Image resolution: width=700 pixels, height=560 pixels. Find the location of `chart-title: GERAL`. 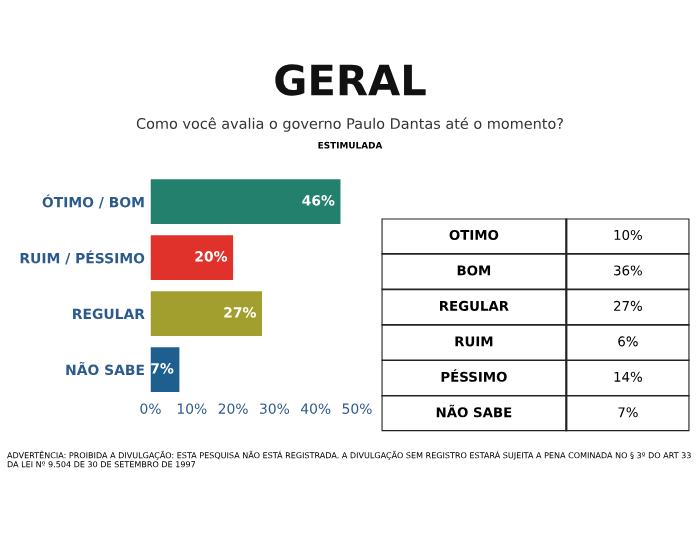

chart-title: GERAL is located at coordinates (350, 80).